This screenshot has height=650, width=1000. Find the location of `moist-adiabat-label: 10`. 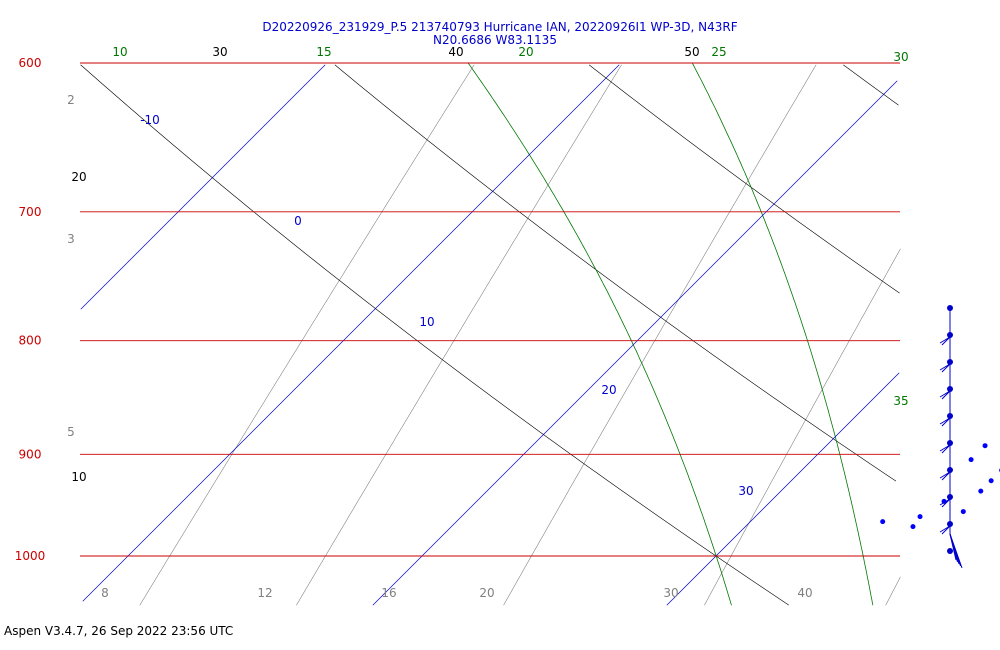

moist-adiabat-label: 10 is located at coordinates (119, 52).